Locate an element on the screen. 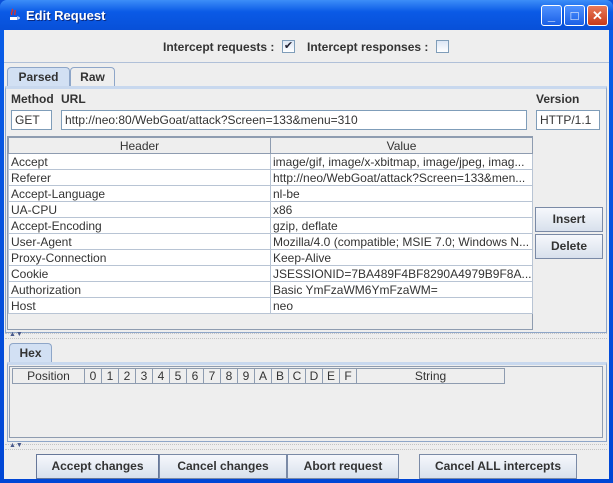 The image size is (613, 483). header-name-cell: User-Agent is located at coordinates (139, 241).